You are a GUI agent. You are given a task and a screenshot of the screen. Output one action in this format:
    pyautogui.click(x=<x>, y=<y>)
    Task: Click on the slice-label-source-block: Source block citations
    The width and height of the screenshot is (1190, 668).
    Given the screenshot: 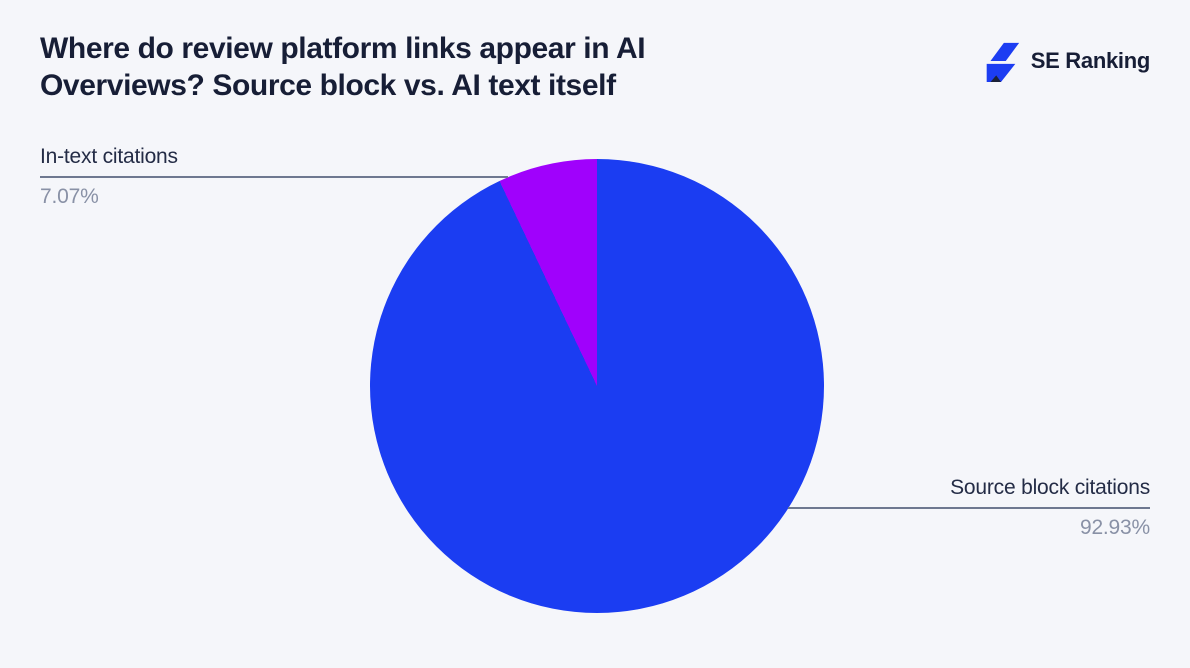 What is the action you would take?
    pyautogui.click(x=1050, y=487)
    